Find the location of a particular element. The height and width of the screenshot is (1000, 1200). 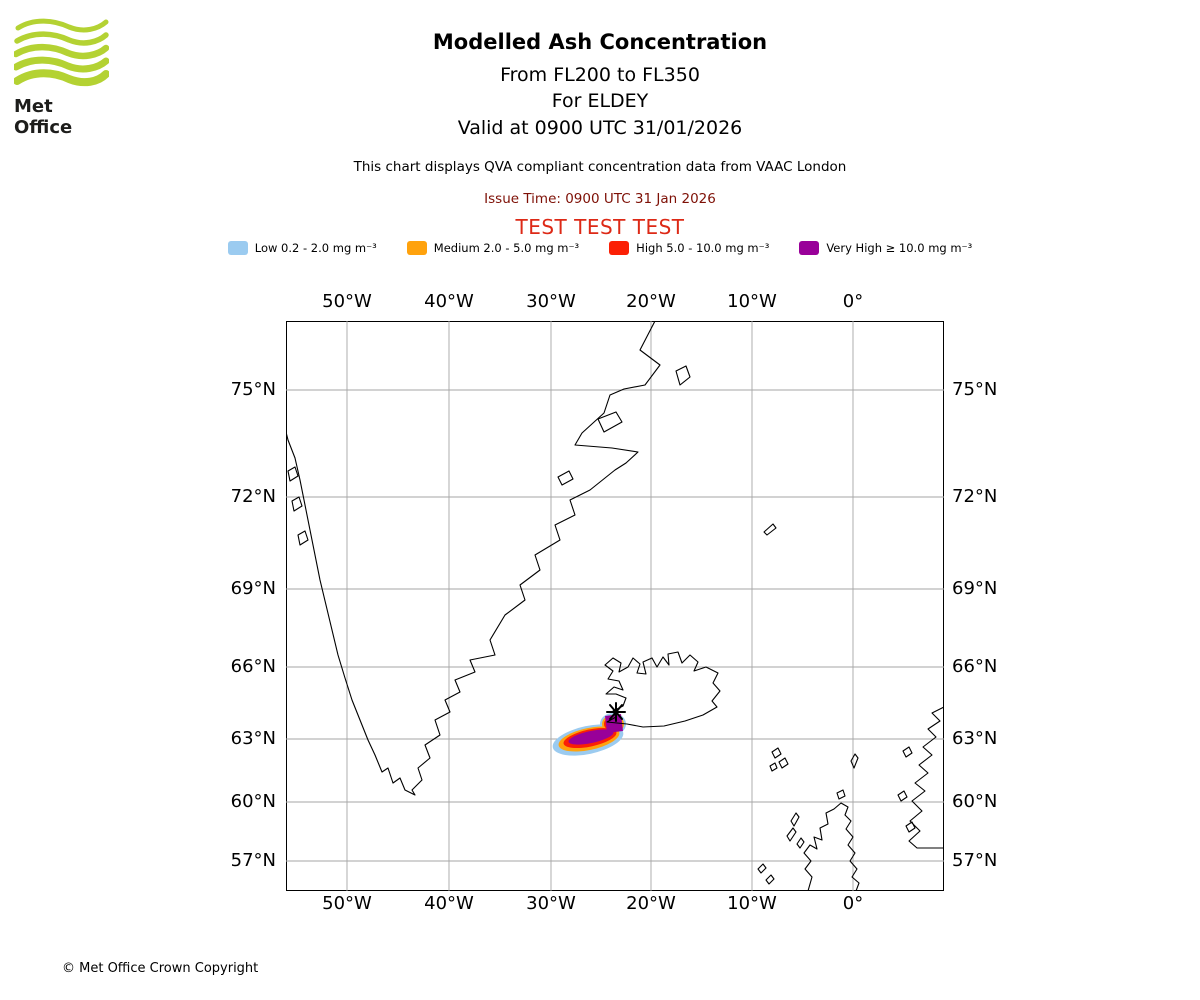

scotland-coastline is located at coordinates (831, 846).